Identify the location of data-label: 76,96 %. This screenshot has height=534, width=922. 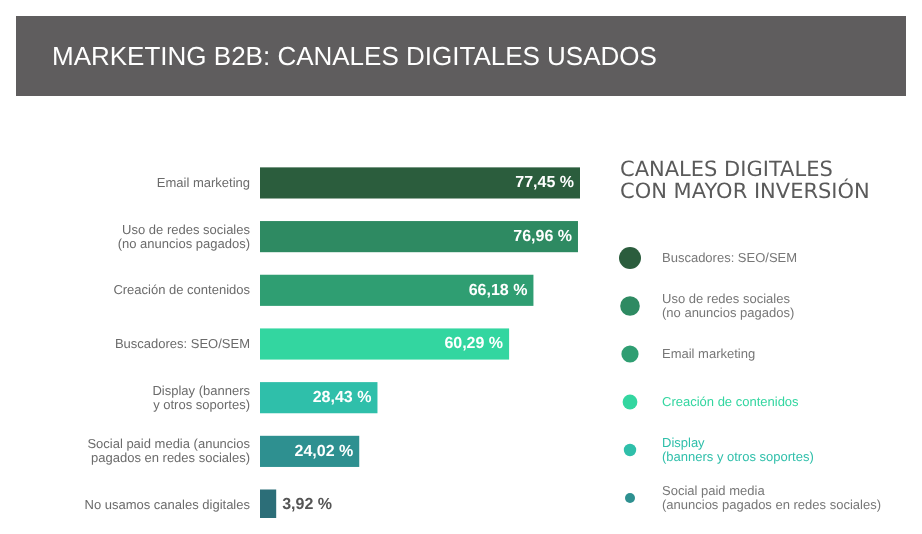
(542, 235).